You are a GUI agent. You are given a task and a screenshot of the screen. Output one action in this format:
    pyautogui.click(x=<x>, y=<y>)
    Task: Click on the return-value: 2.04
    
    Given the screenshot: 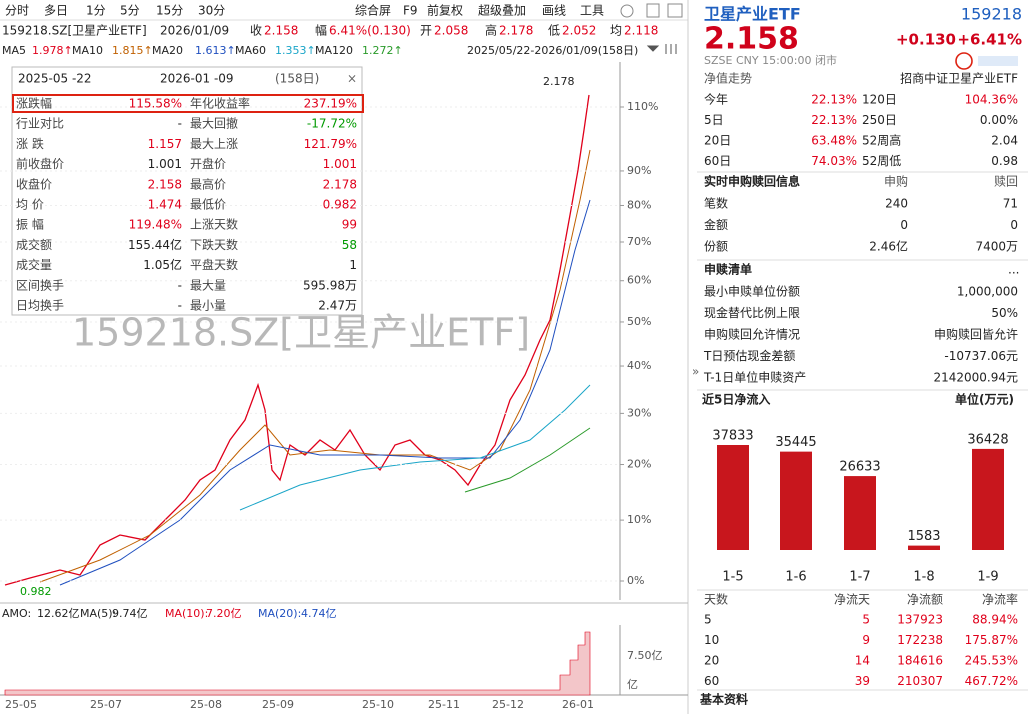 What is the action you would take?
    pyautogui.click(x=1004, y=141)
    